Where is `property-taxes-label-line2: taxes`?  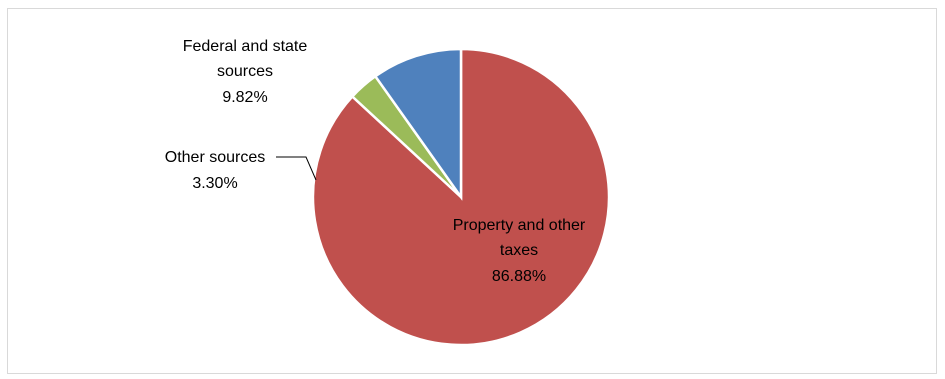
property-taxes-label-line2: taxes is located at coordinates (519, 250).